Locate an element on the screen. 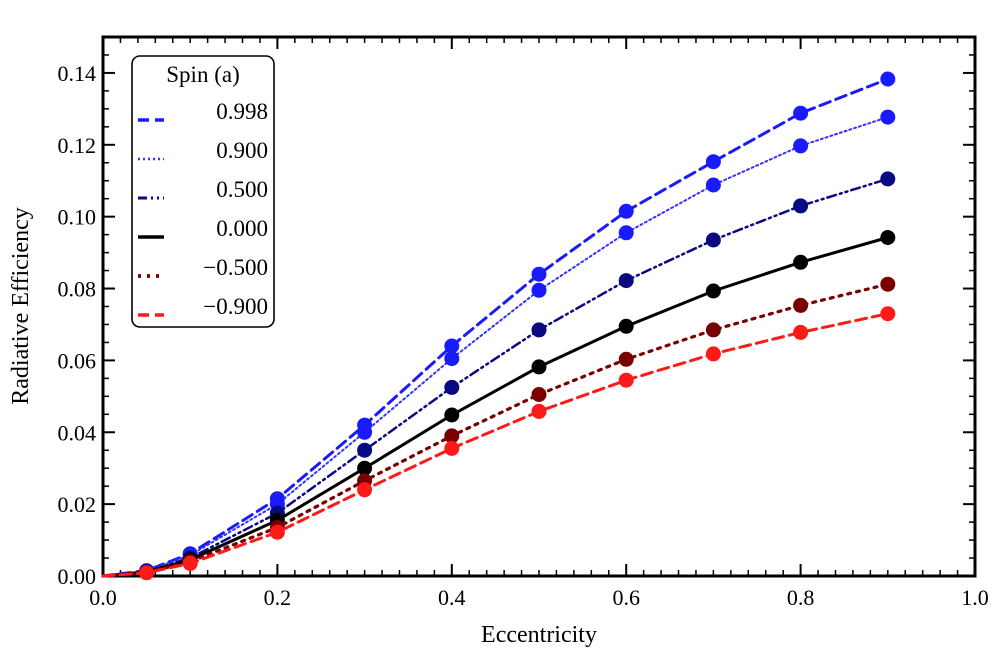  y-tick-label: 0.14 is located at coordinates (77, 73).